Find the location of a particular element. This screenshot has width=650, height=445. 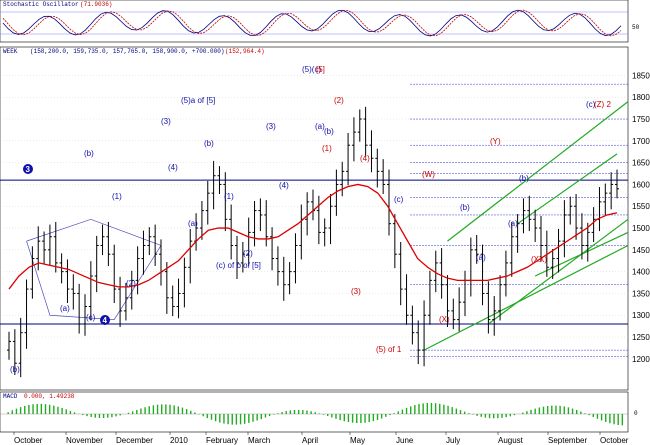

wave-label-red: (2) is located at coordinates (339, 100).